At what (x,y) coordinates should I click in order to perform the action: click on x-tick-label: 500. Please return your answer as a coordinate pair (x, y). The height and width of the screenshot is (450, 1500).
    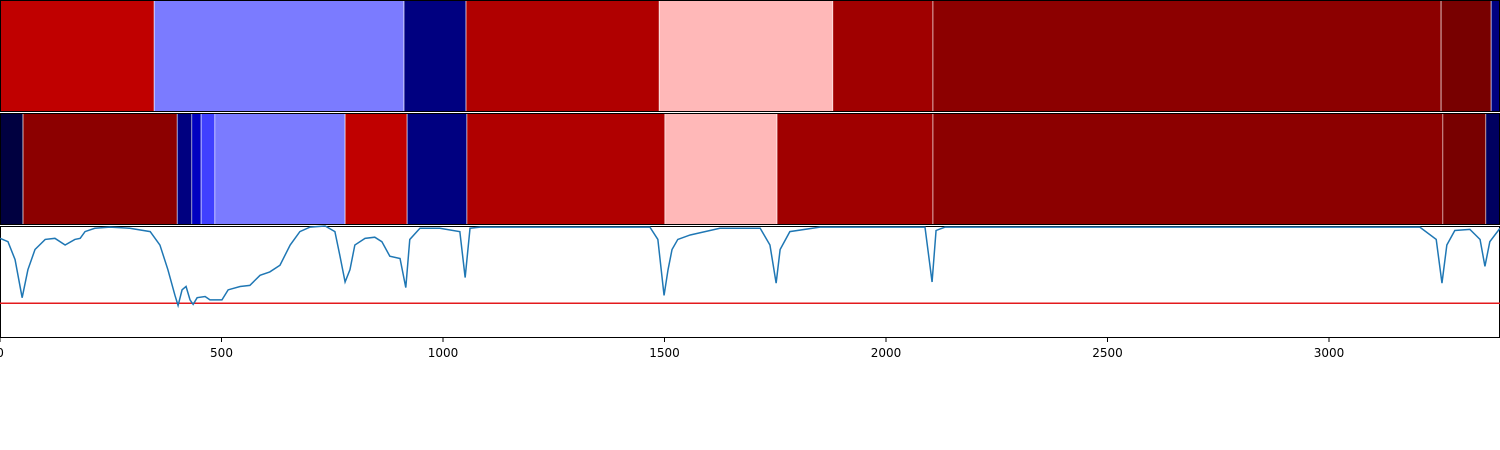
    Looking at the image, I should click on (221, 353).